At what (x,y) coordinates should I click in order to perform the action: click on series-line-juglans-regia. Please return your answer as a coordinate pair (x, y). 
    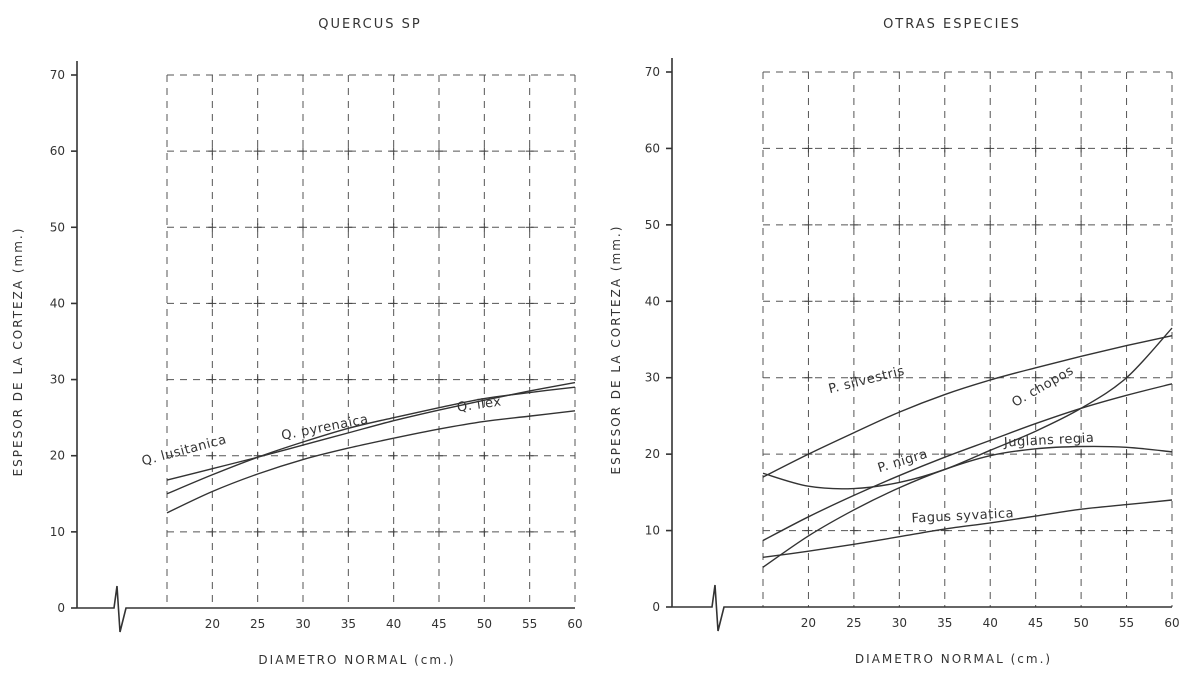
    Looking at the image, I should click on (967, 506).